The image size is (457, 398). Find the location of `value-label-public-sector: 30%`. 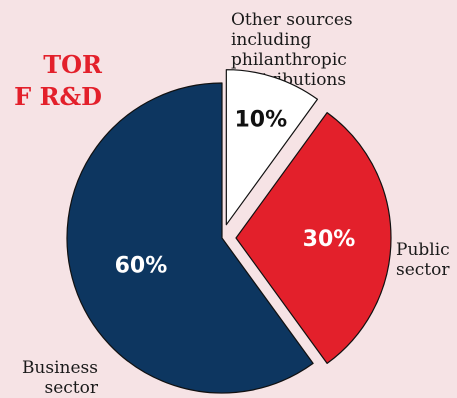

value-label-public-sector: 30% is located at coordinates (329, 239).